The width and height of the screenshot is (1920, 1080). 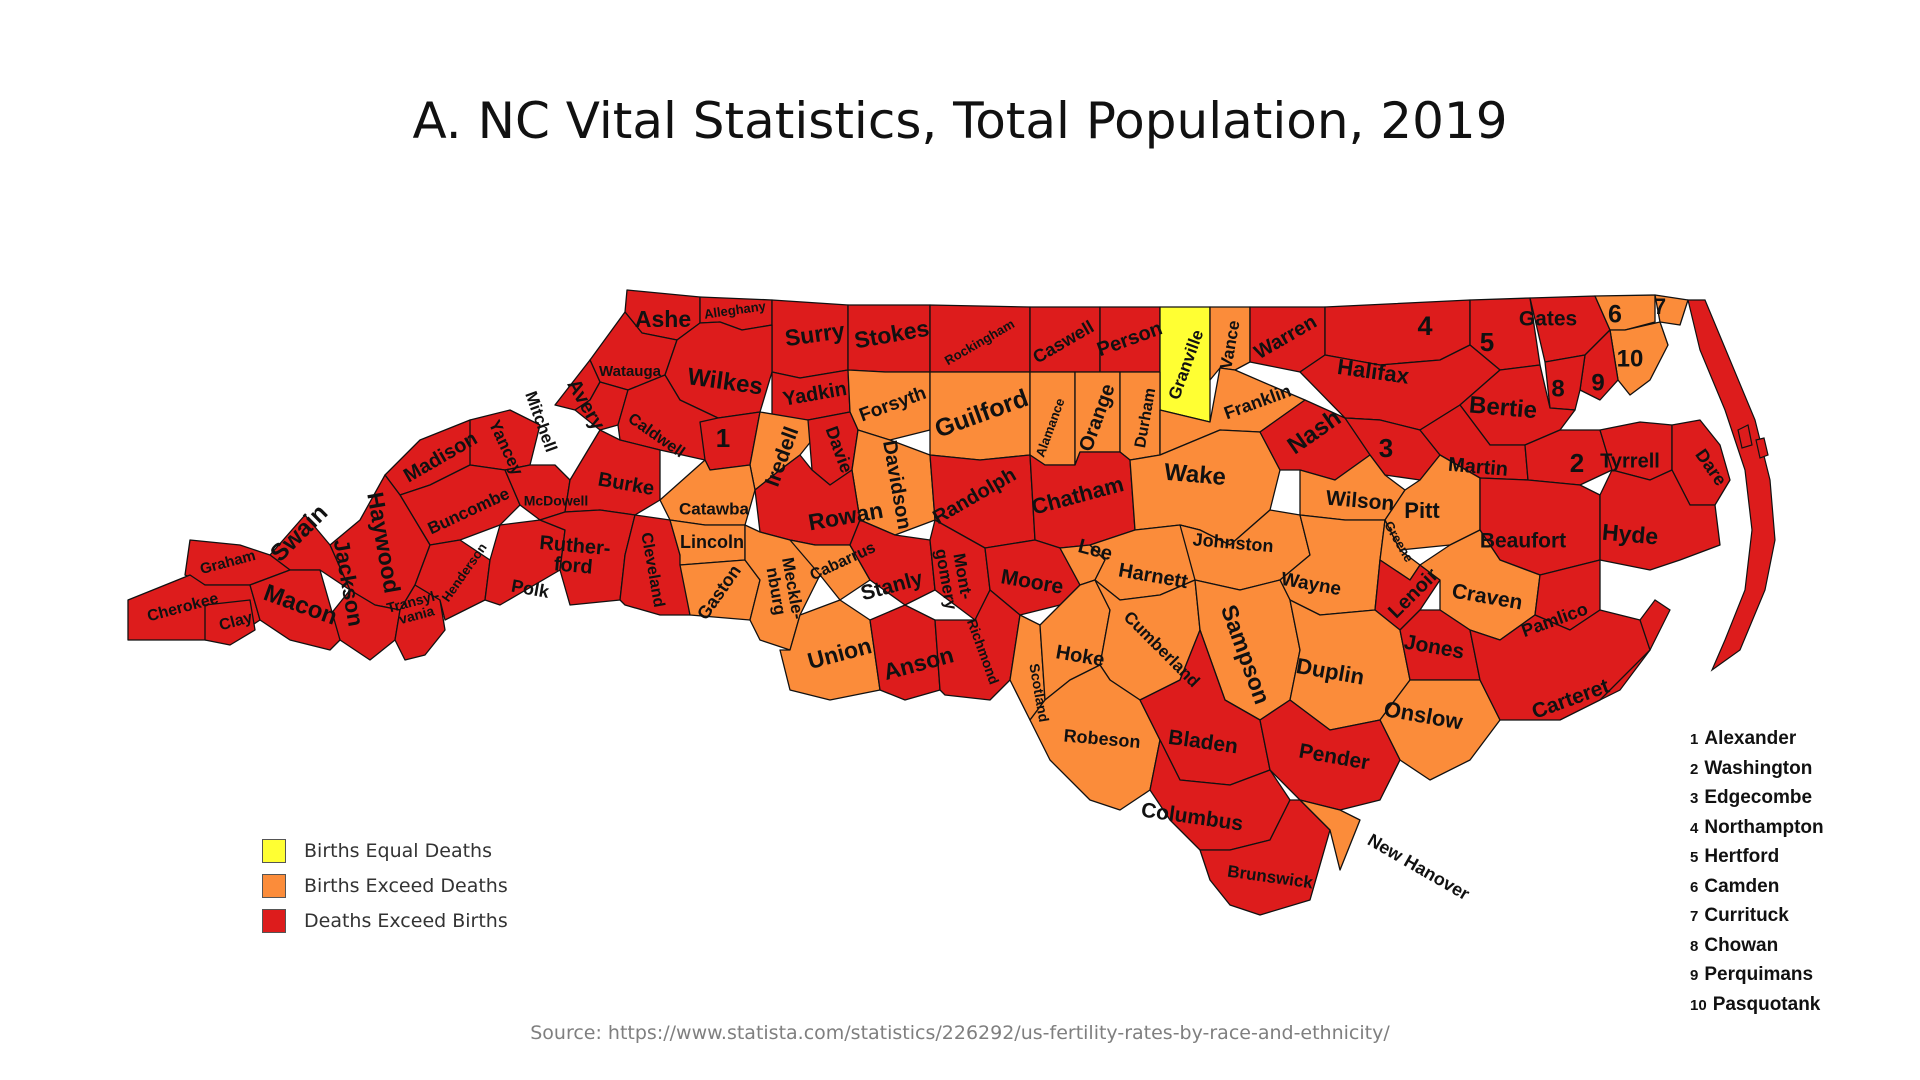 I want to click on key-item: 5 Hertford, so click(x=1757, y=861).